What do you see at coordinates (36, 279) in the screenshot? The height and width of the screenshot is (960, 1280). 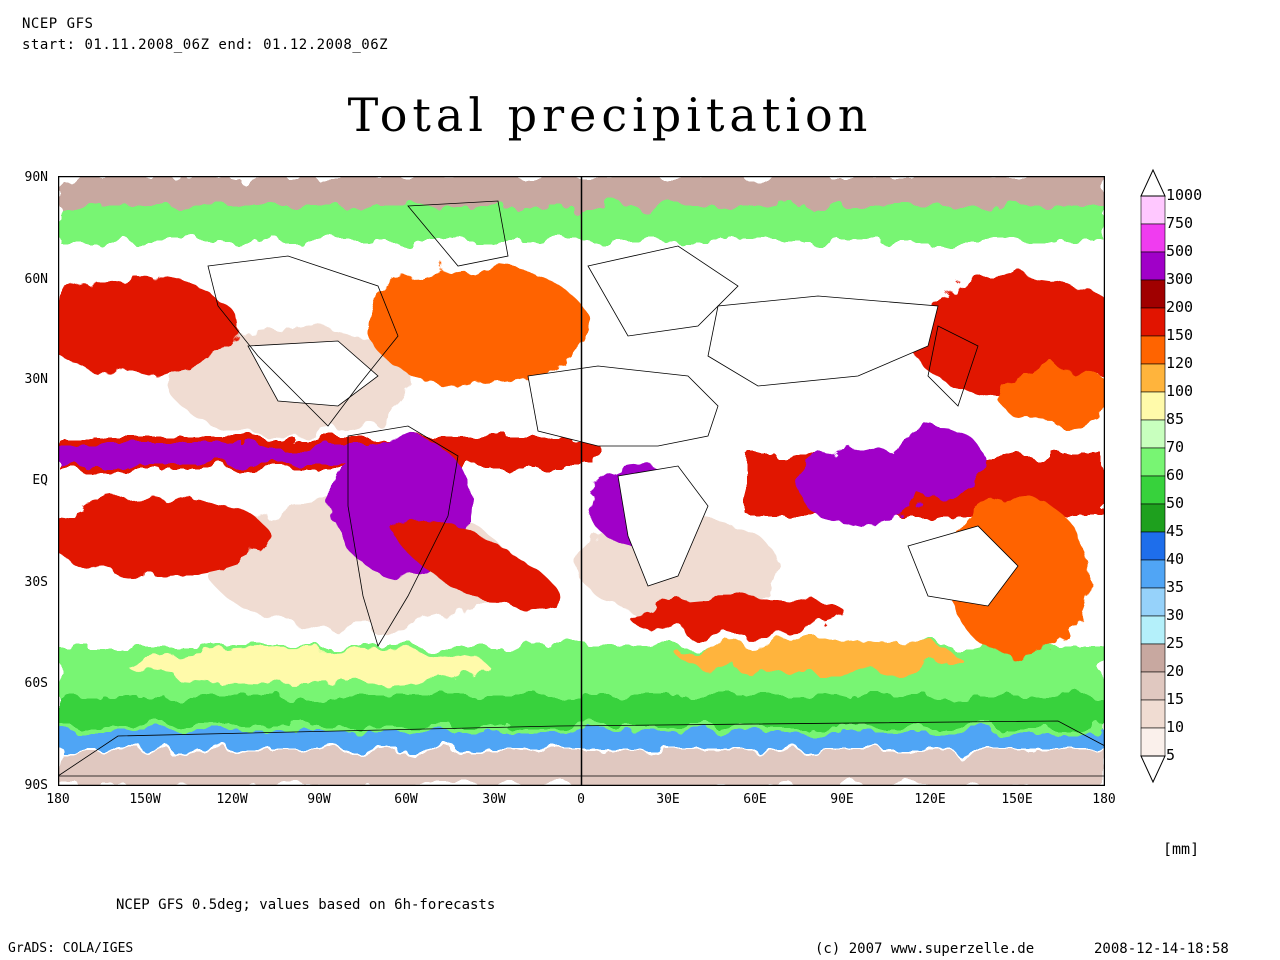 I see `lat-label: 60N` at bounding box center [36, 279].